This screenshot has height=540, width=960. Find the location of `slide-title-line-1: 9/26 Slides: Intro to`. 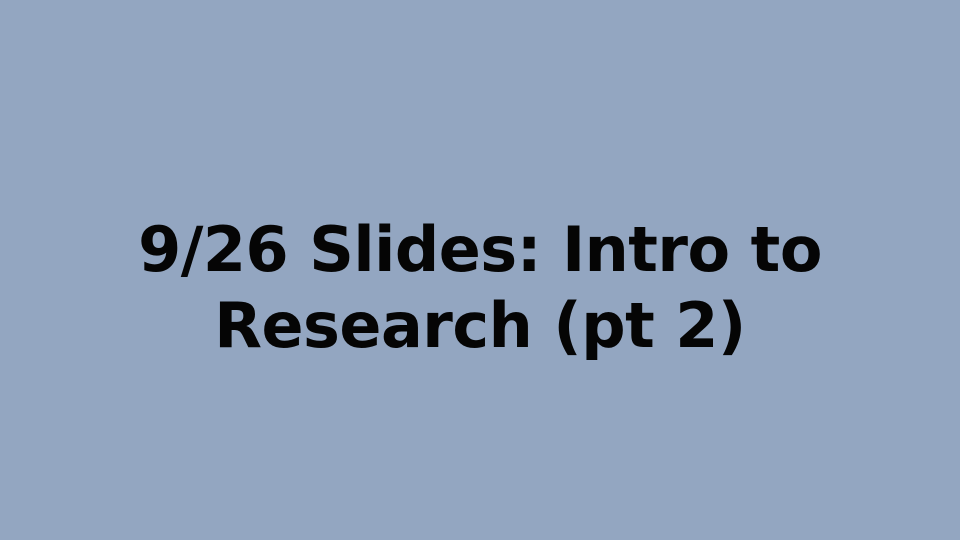

slide-title-line-1: 9/26 Slides: Intro to is located at coordinates (480, 249).